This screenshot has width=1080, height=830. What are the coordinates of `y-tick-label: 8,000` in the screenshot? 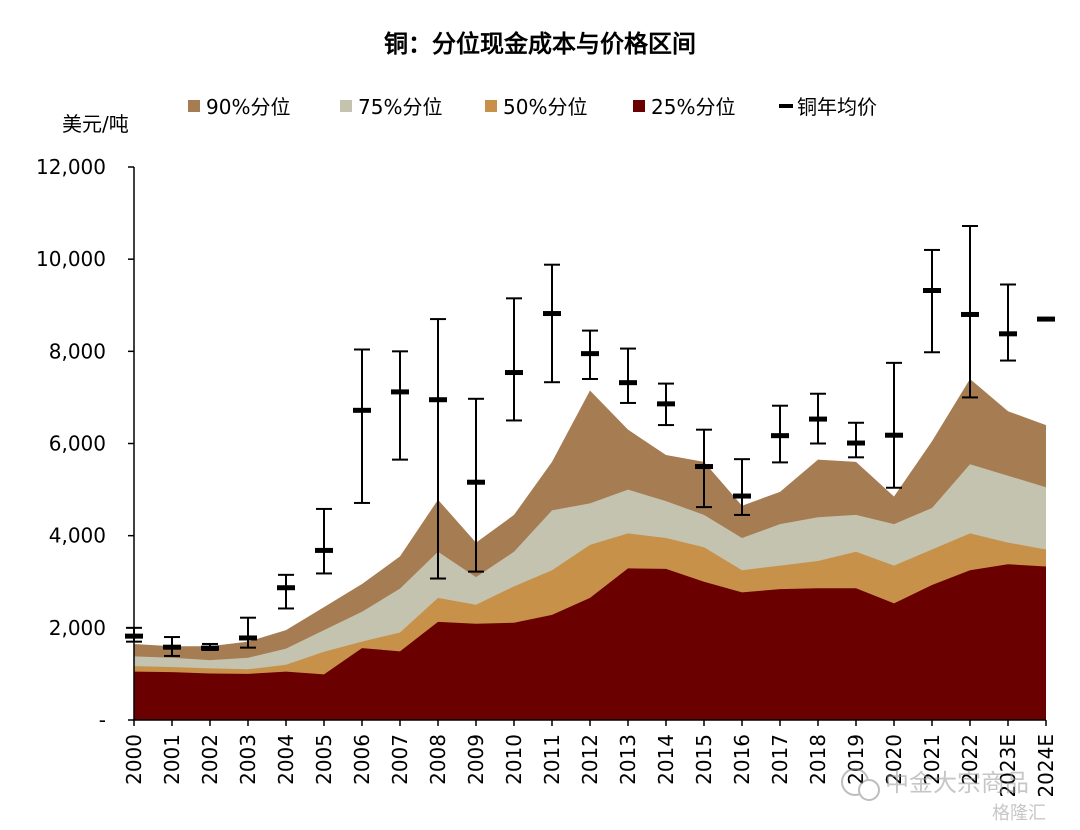 It's located at (77, 351).